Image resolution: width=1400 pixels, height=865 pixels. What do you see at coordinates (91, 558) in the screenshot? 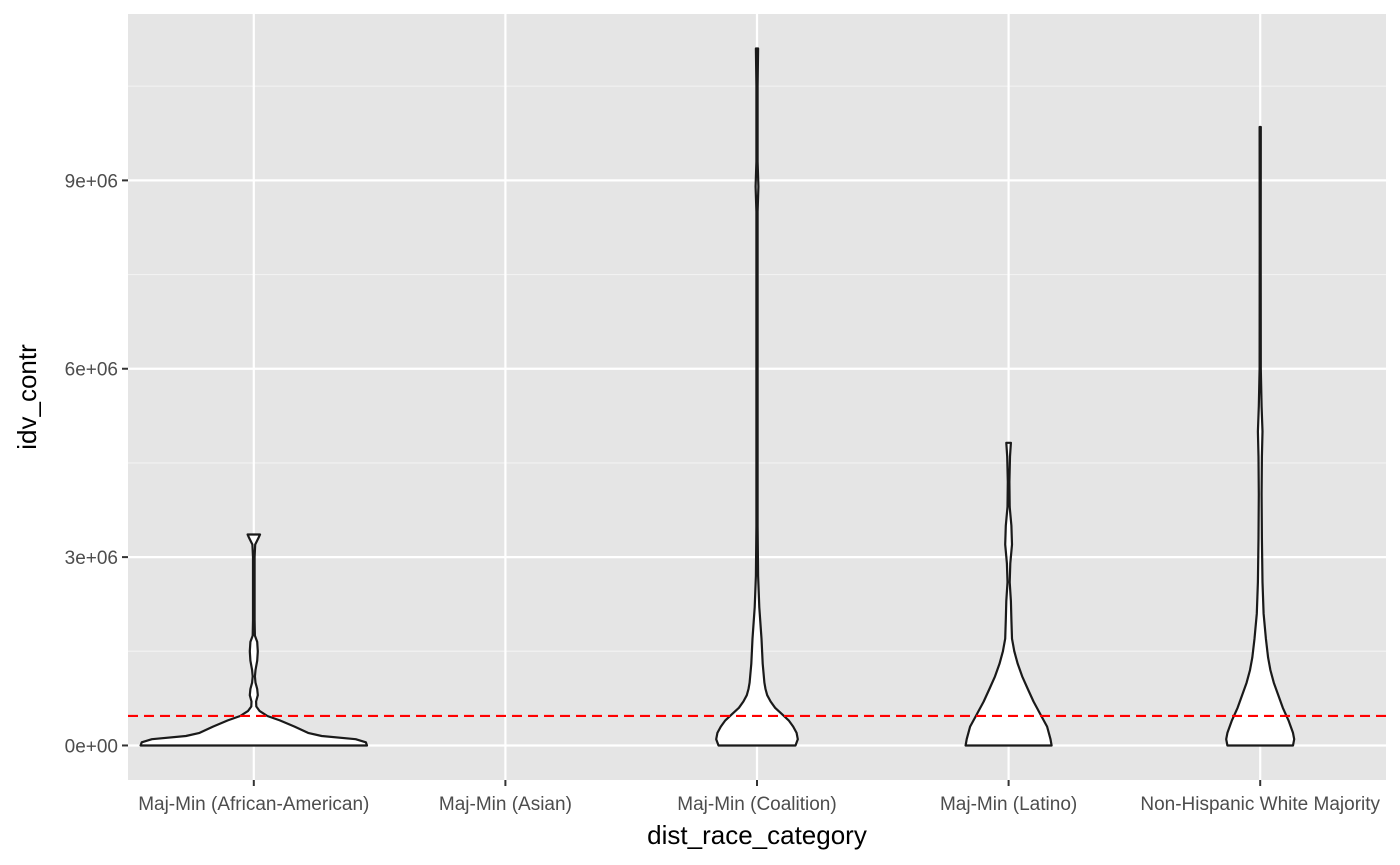
I see `y-tick-label: 3e+06` at bounding box center [91, 558].